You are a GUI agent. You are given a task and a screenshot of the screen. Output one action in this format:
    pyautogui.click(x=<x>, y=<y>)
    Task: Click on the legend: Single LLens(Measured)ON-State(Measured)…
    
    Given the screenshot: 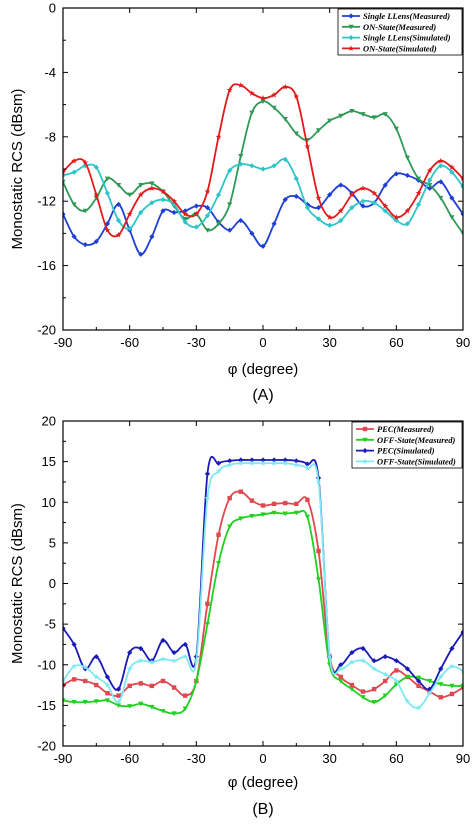 What is the action you would take?
    pyautogui.click(x=400, y=32)
    